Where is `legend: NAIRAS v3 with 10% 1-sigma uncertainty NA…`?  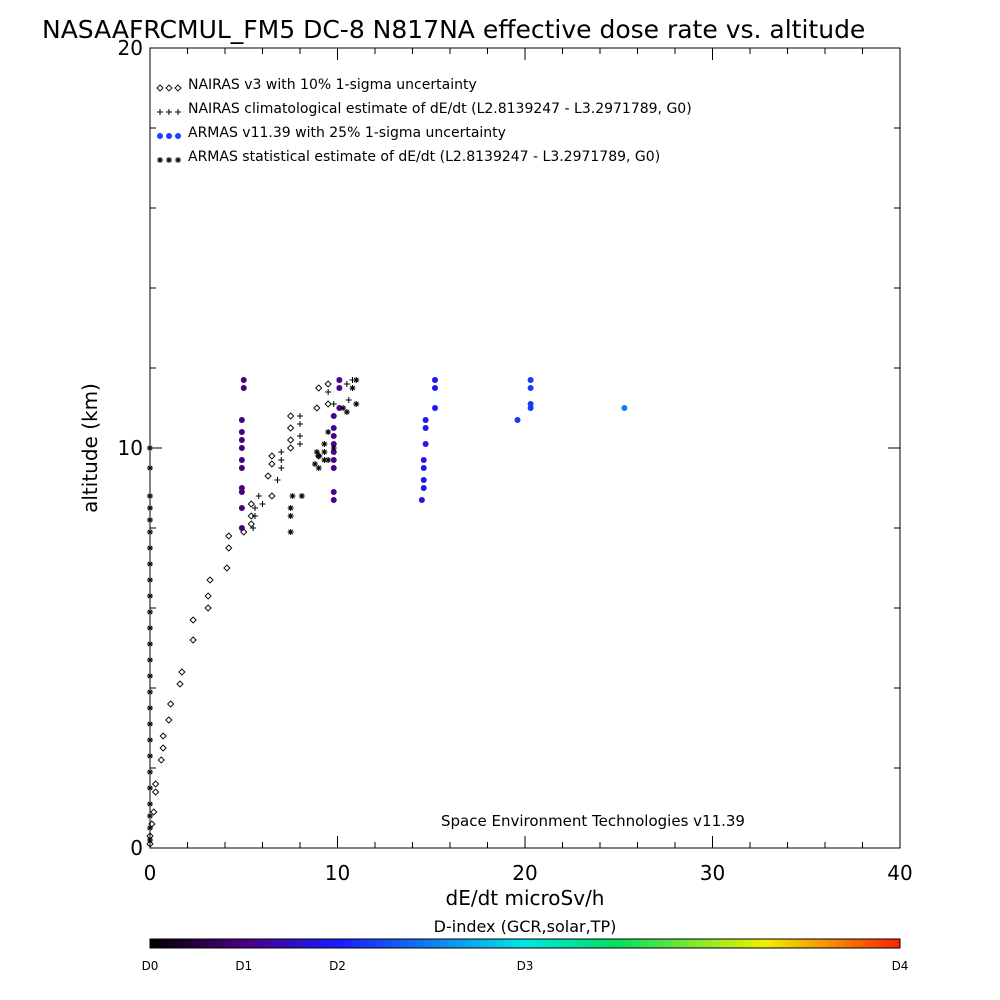 legend: NAIRAS v3 with 10% 1-sigma uncertainty NA… is located at coordinates (424, 121).